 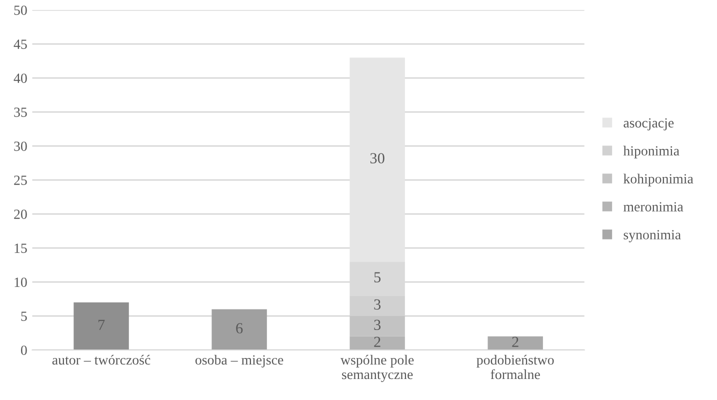 I want to click on data-label: 6, so click(x=239, y=328).